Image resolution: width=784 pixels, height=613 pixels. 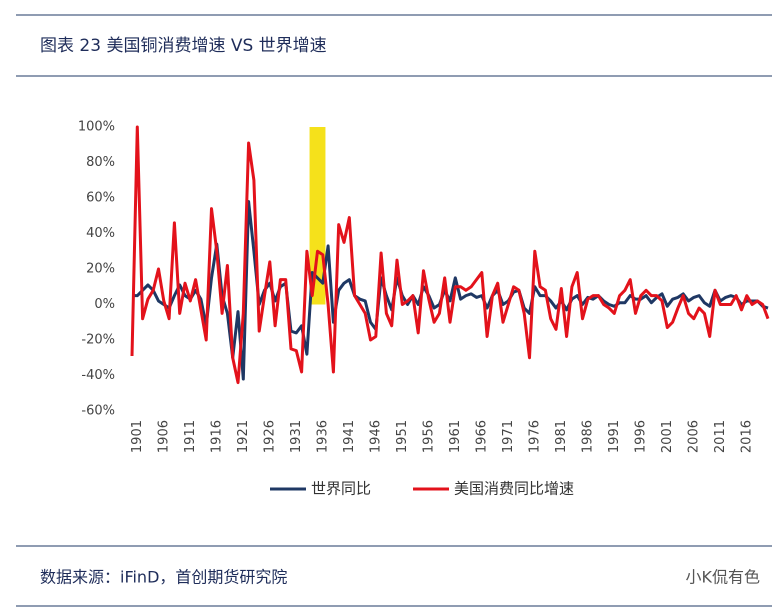 What do you see at coordinates (98, 340) in the screenshot?
I see `y-tick-label: -20%` at bounding box center [98, 340].